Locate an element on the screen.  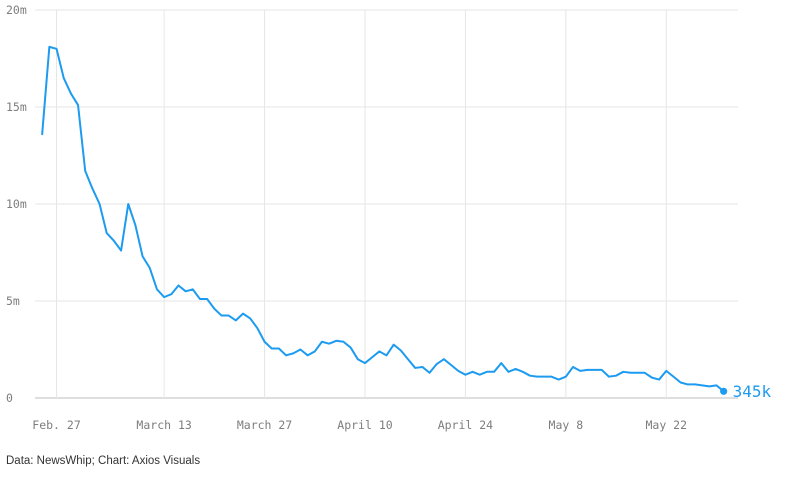
end-marker-group: 345k is located at coordinates (746, 391).